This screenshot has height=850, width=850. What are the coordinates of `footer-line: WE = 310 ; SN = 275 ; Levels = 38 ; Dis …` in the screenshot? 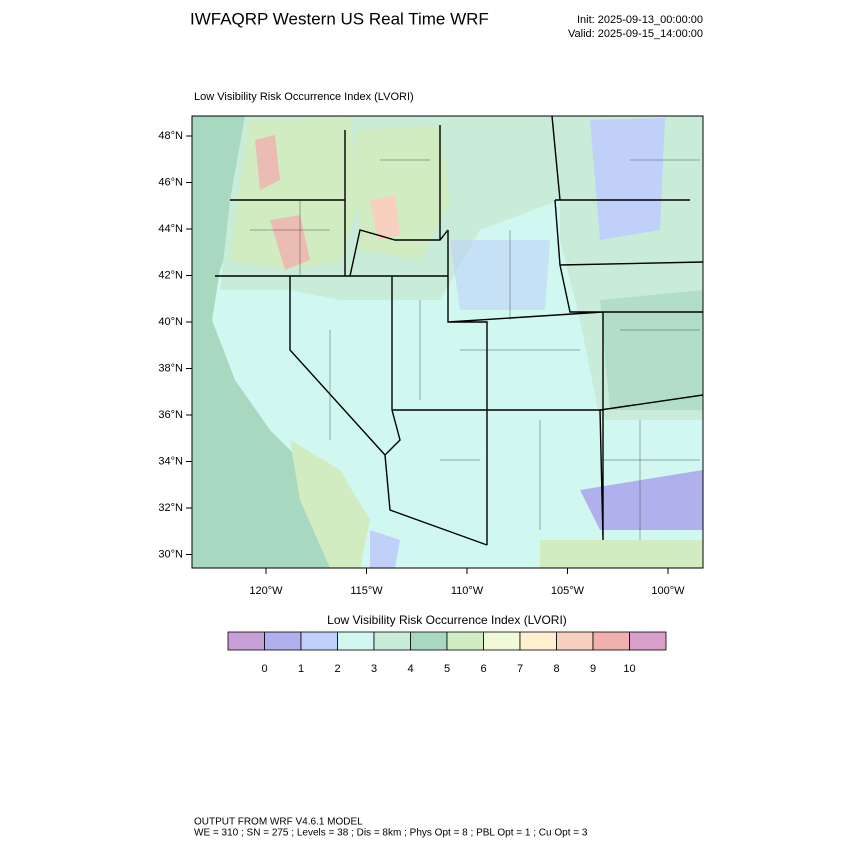 It's located at (391, 833).